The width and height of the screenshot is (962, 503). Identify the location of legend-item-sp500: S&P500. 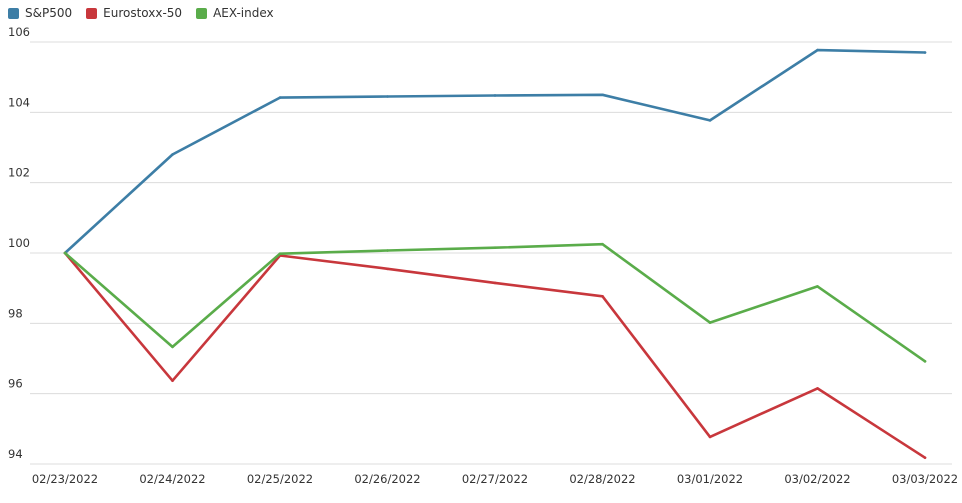
(40, 13).